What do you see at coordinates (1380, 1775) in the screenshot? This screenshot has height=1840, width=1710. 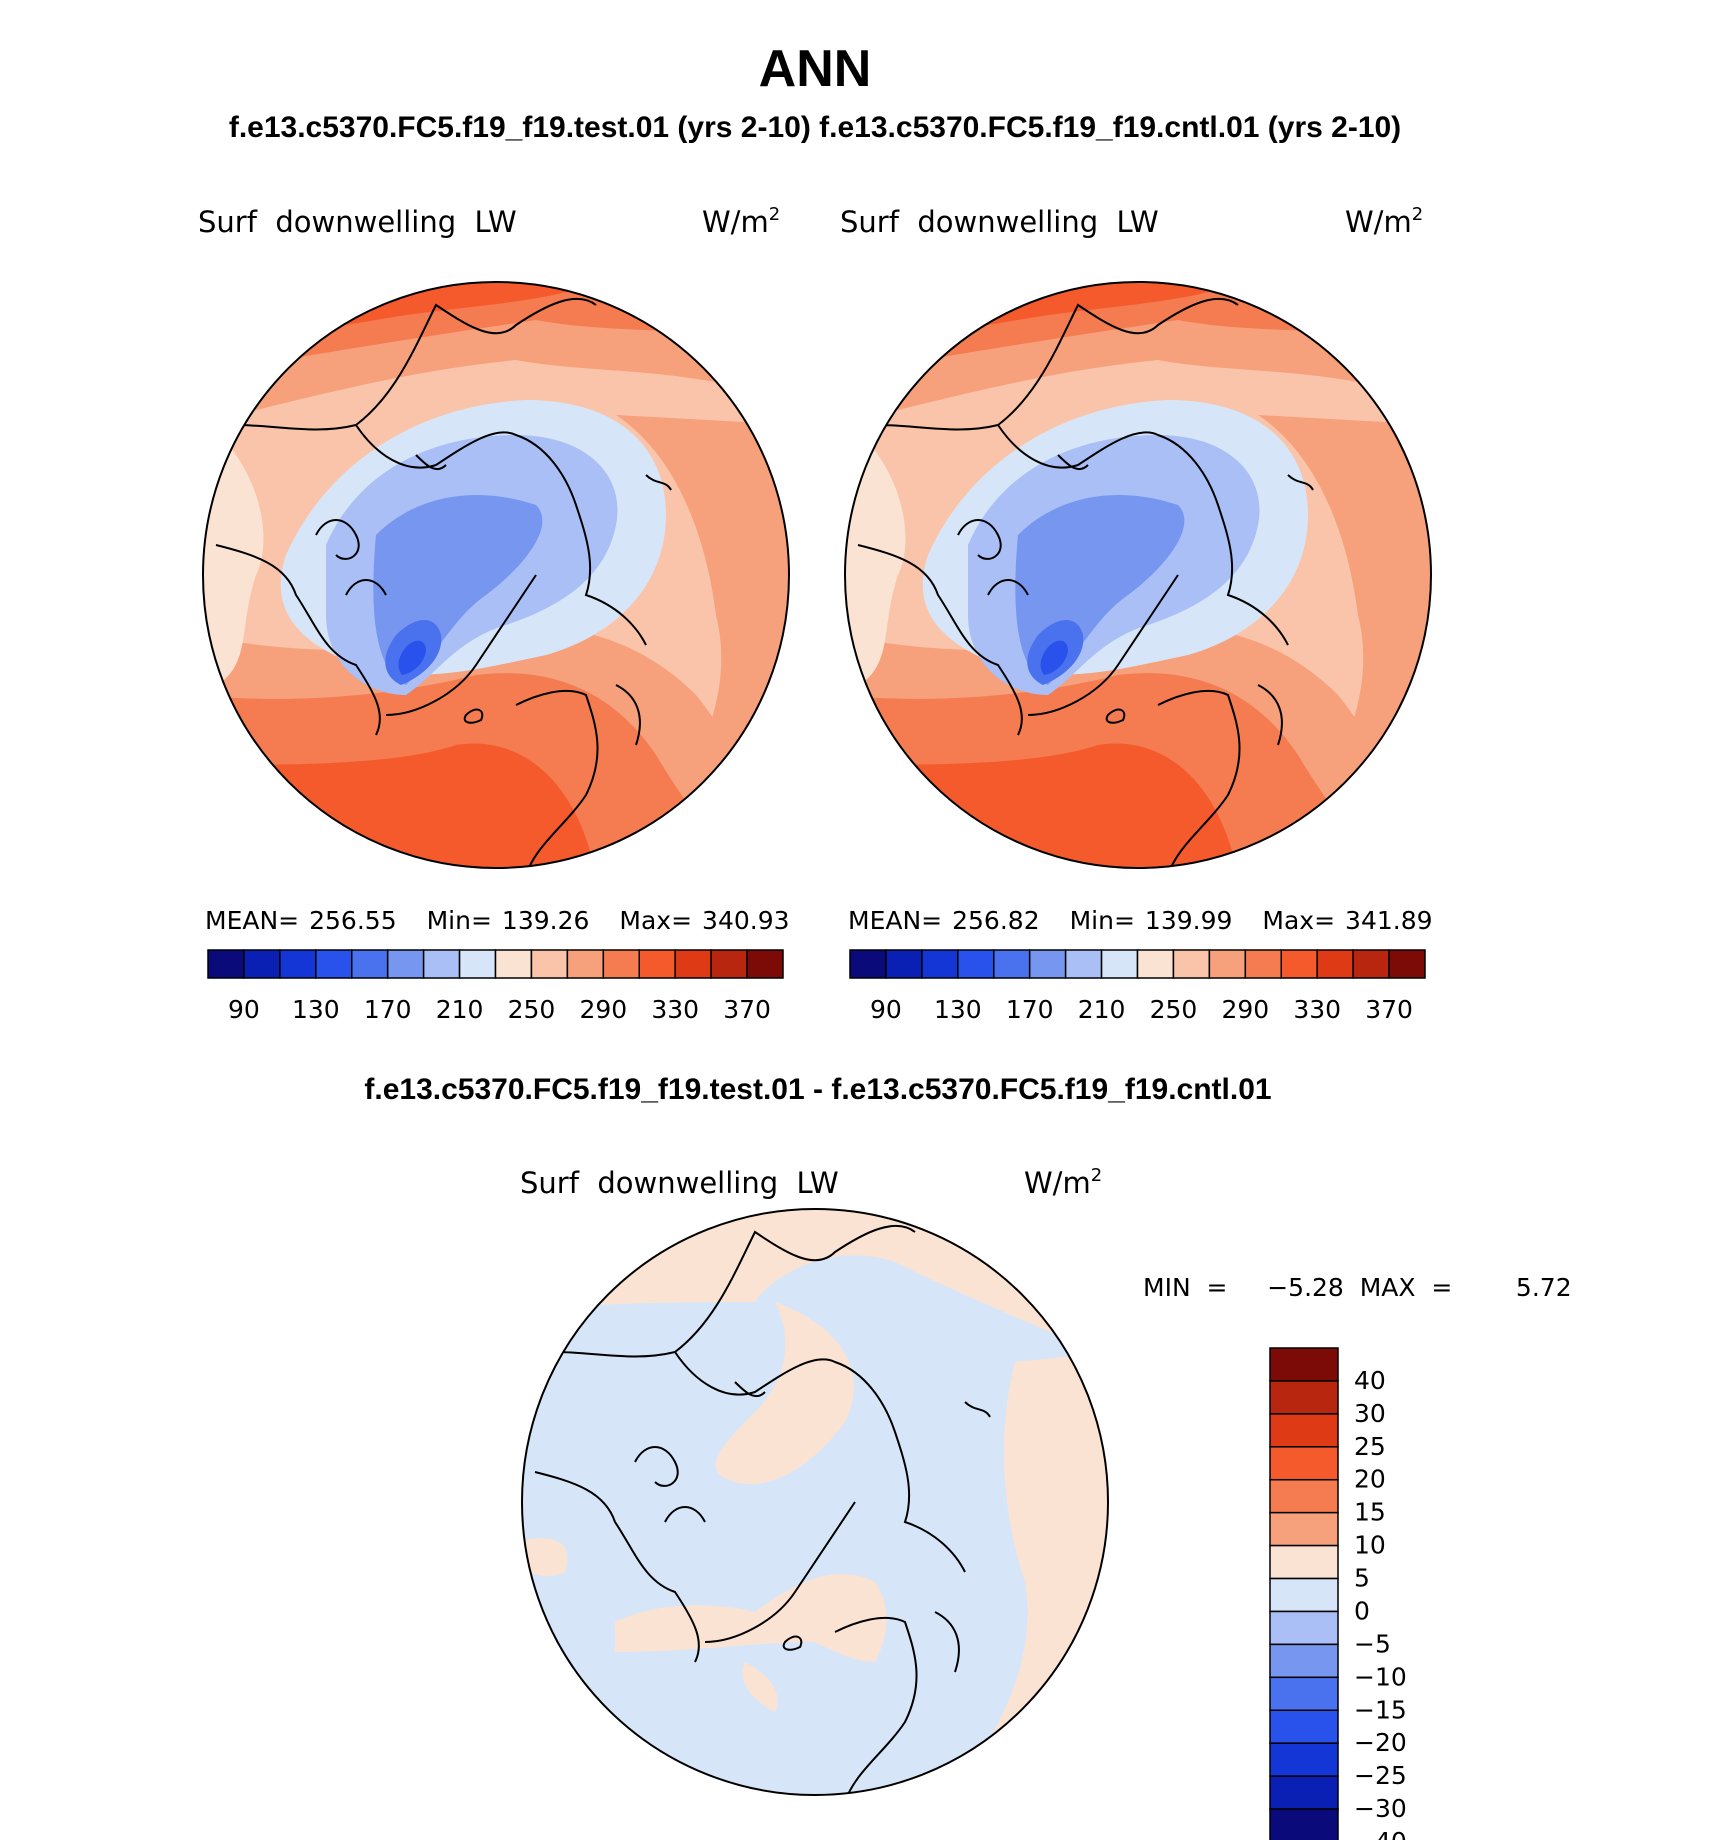 I see `diff-colorbar-tick-label: −25` at bounding box center [1380, 1775].